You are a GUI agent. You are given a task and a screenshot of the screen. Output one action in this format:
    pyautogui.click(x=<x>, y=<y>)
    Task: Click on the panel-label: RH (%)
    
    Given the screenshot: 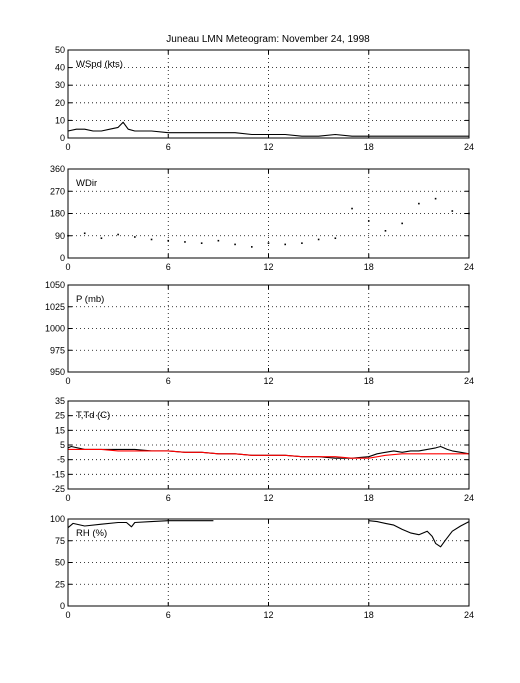 What is the action you would take?
    pyautogui.click(x=91, y=533)
    